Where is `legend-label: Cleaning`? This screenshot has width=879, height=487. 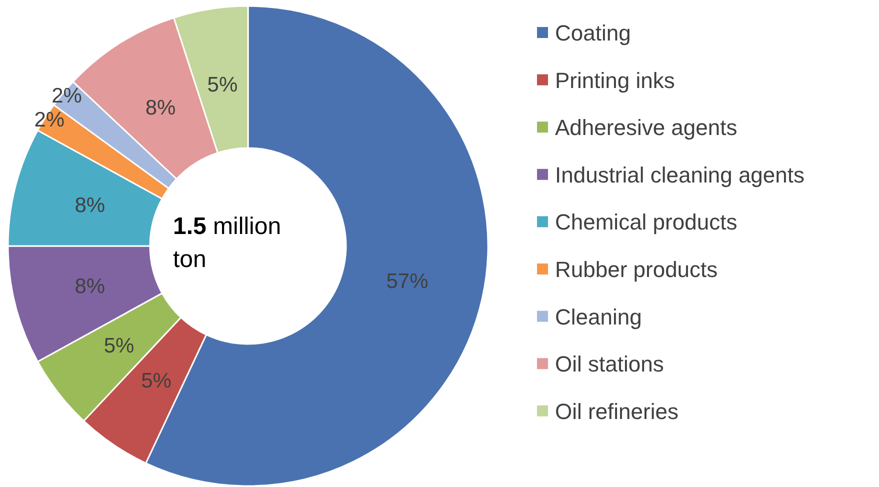 legend-label: Cleaning is located at coordinates (598, 317).